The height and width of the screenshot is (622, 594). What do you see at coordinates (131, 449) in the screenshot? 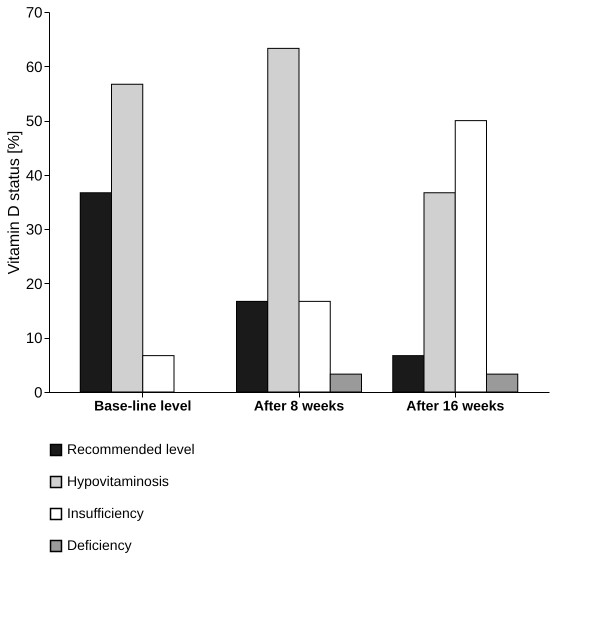
I see `legend-label: Recommended level` at bounding box center [131, 449].